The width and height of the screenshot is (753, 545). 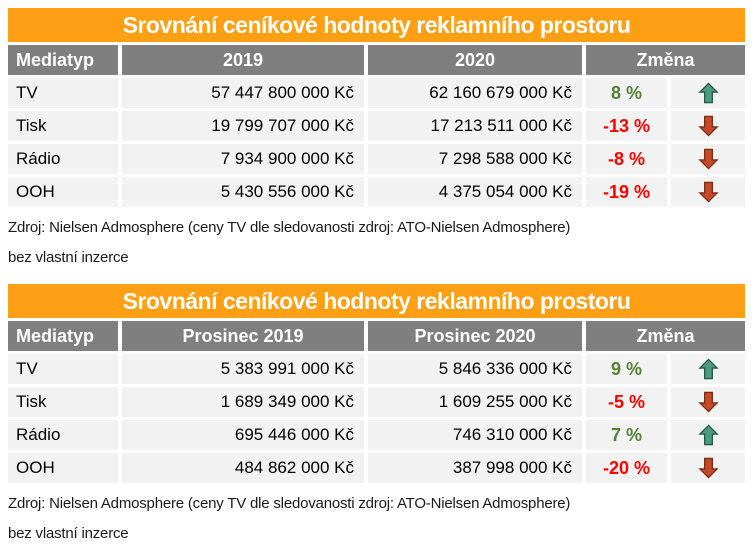 I want to click on value-cell: 695 446 000 Kč, so click(x=243, y=435).